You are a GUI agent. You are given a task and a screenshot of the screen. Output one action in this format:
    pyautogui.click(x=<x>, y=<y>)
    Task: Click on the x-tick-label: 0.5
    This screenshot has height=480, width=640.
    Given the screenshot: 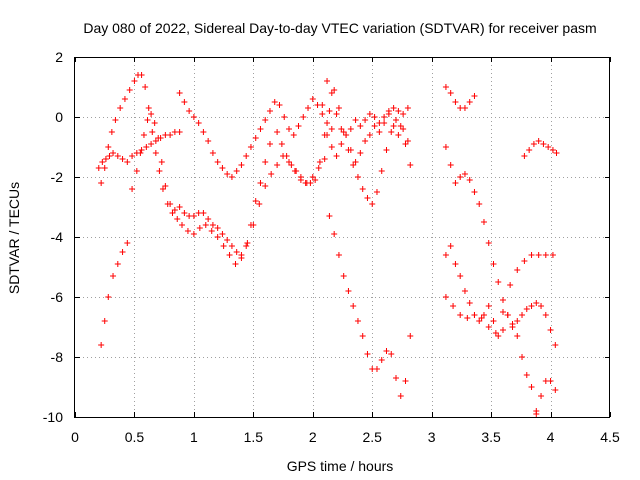 What is the action you would take?
    pyautogui.click(x=135, y=437)
    